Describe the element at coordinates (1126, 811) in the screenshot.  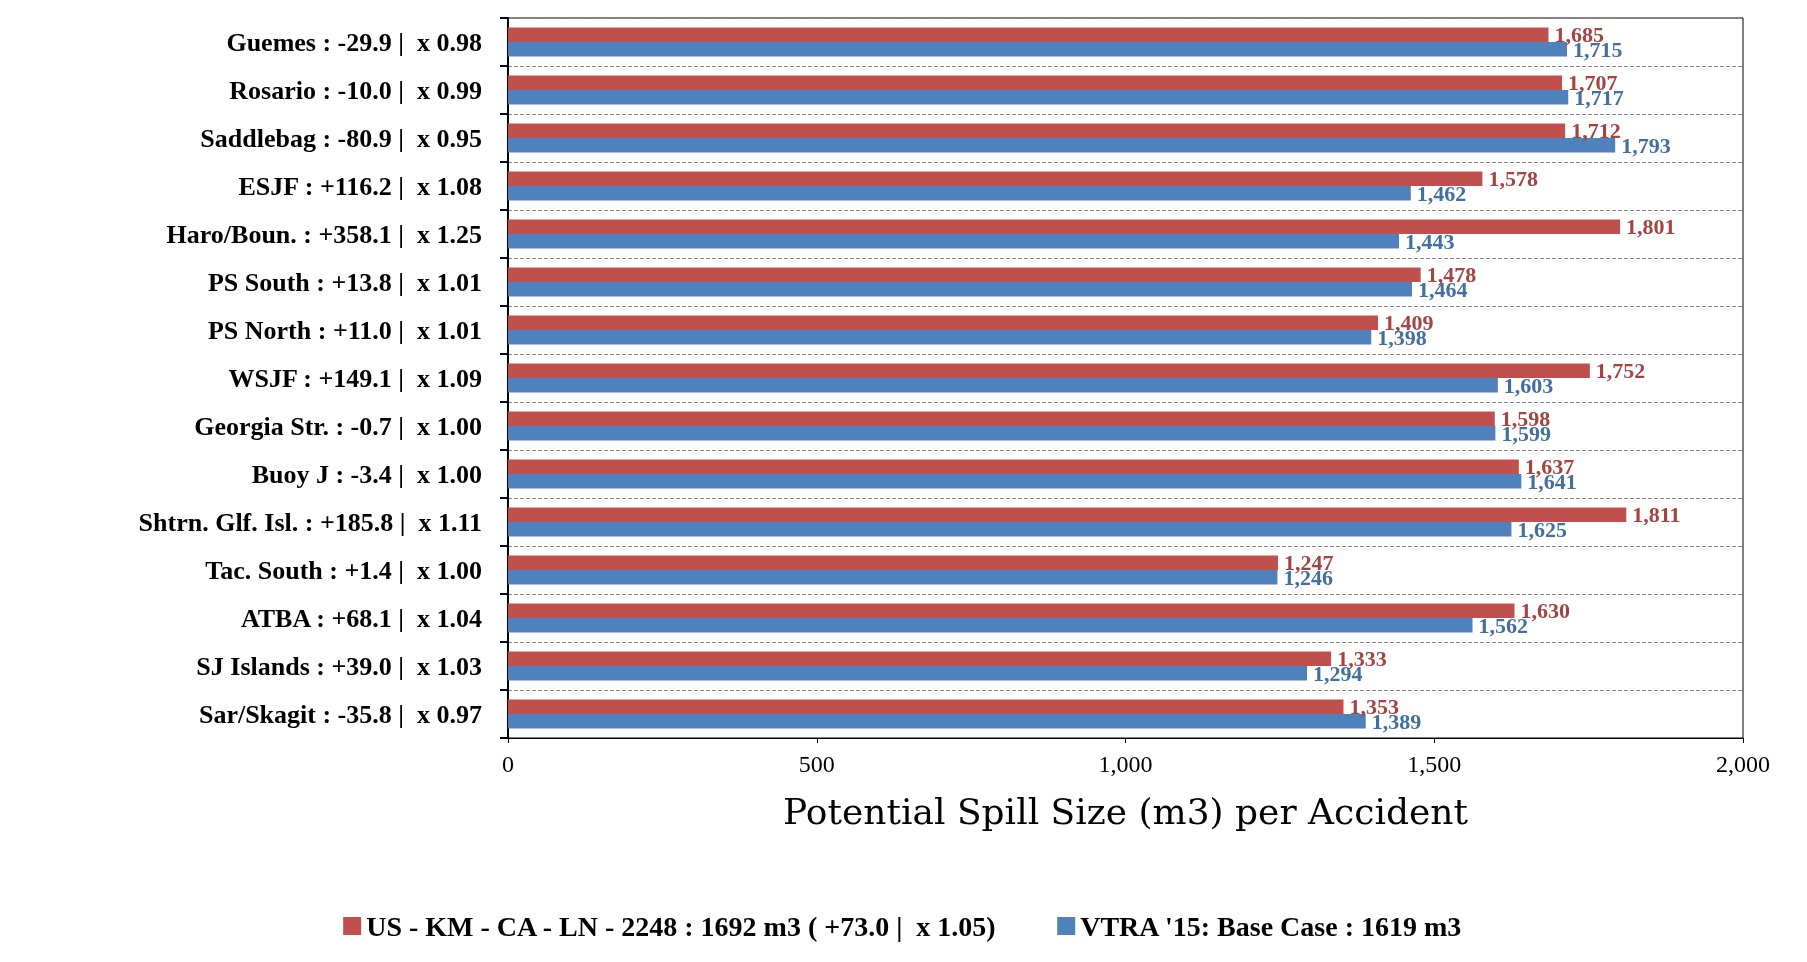
I see `x-axis-title: Potential Spill Size (m3) per Accident` at that location.